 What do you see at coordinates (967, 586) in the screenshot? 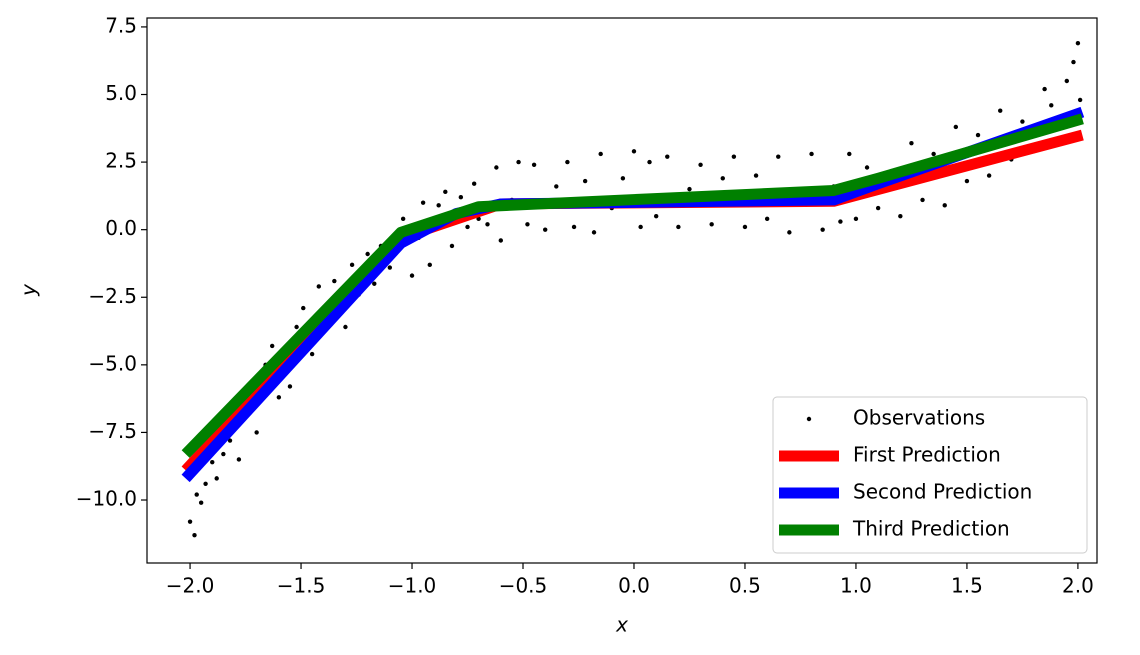
I see `x-tick-label: 1.5` at bounding box center [967, 586].